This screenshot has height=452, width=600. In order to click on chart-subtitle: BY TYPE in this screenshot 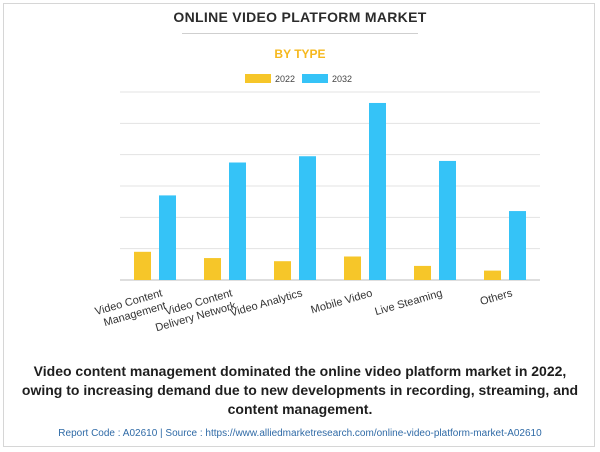, I will do `click(300, 54)`.